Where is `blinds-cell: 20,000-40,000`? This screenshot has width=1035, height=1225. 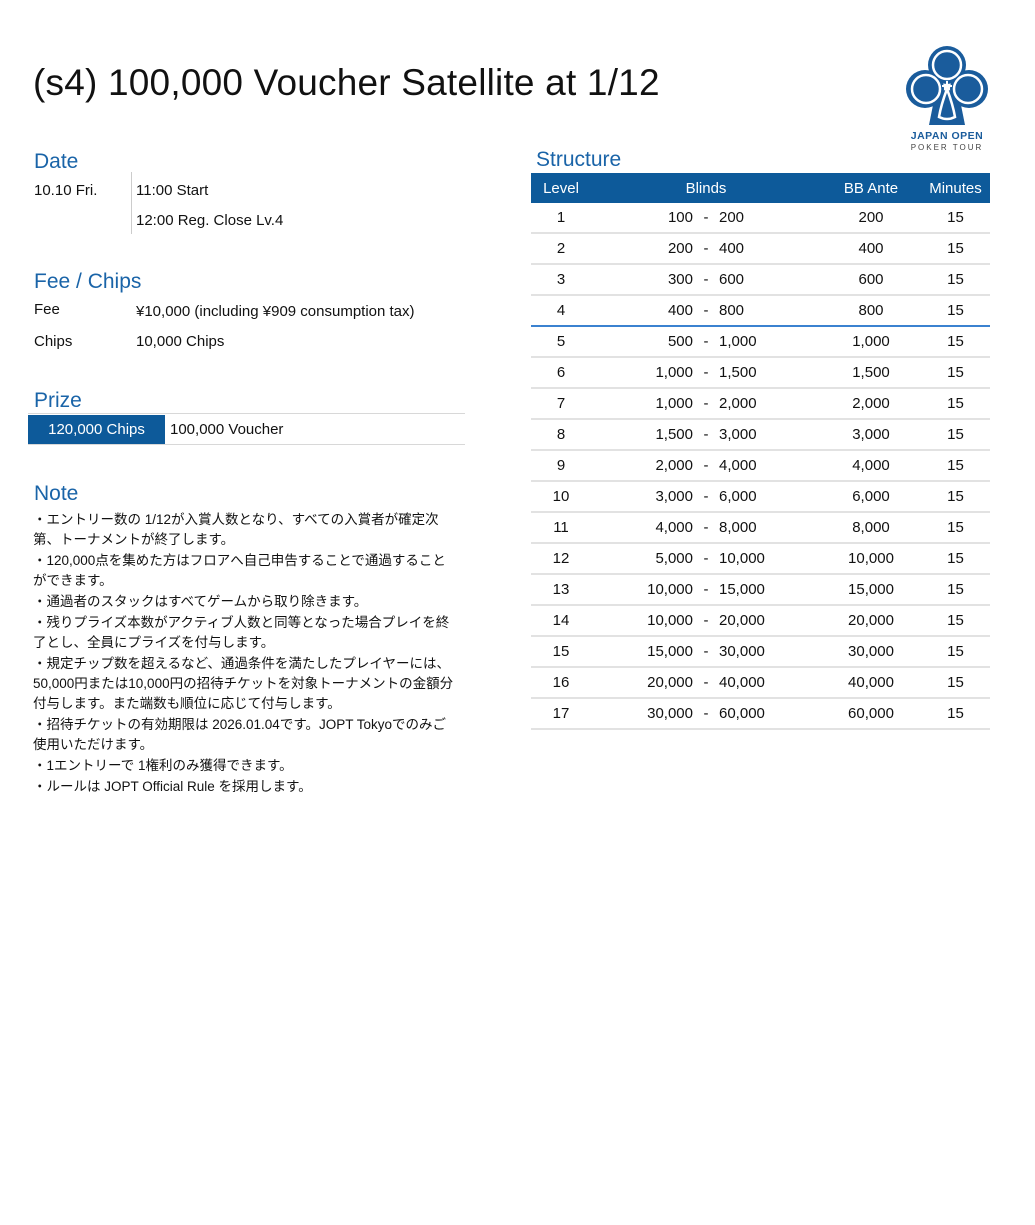 blinds-cell: 20,000-40,000 is located at coordinates (706, 683).